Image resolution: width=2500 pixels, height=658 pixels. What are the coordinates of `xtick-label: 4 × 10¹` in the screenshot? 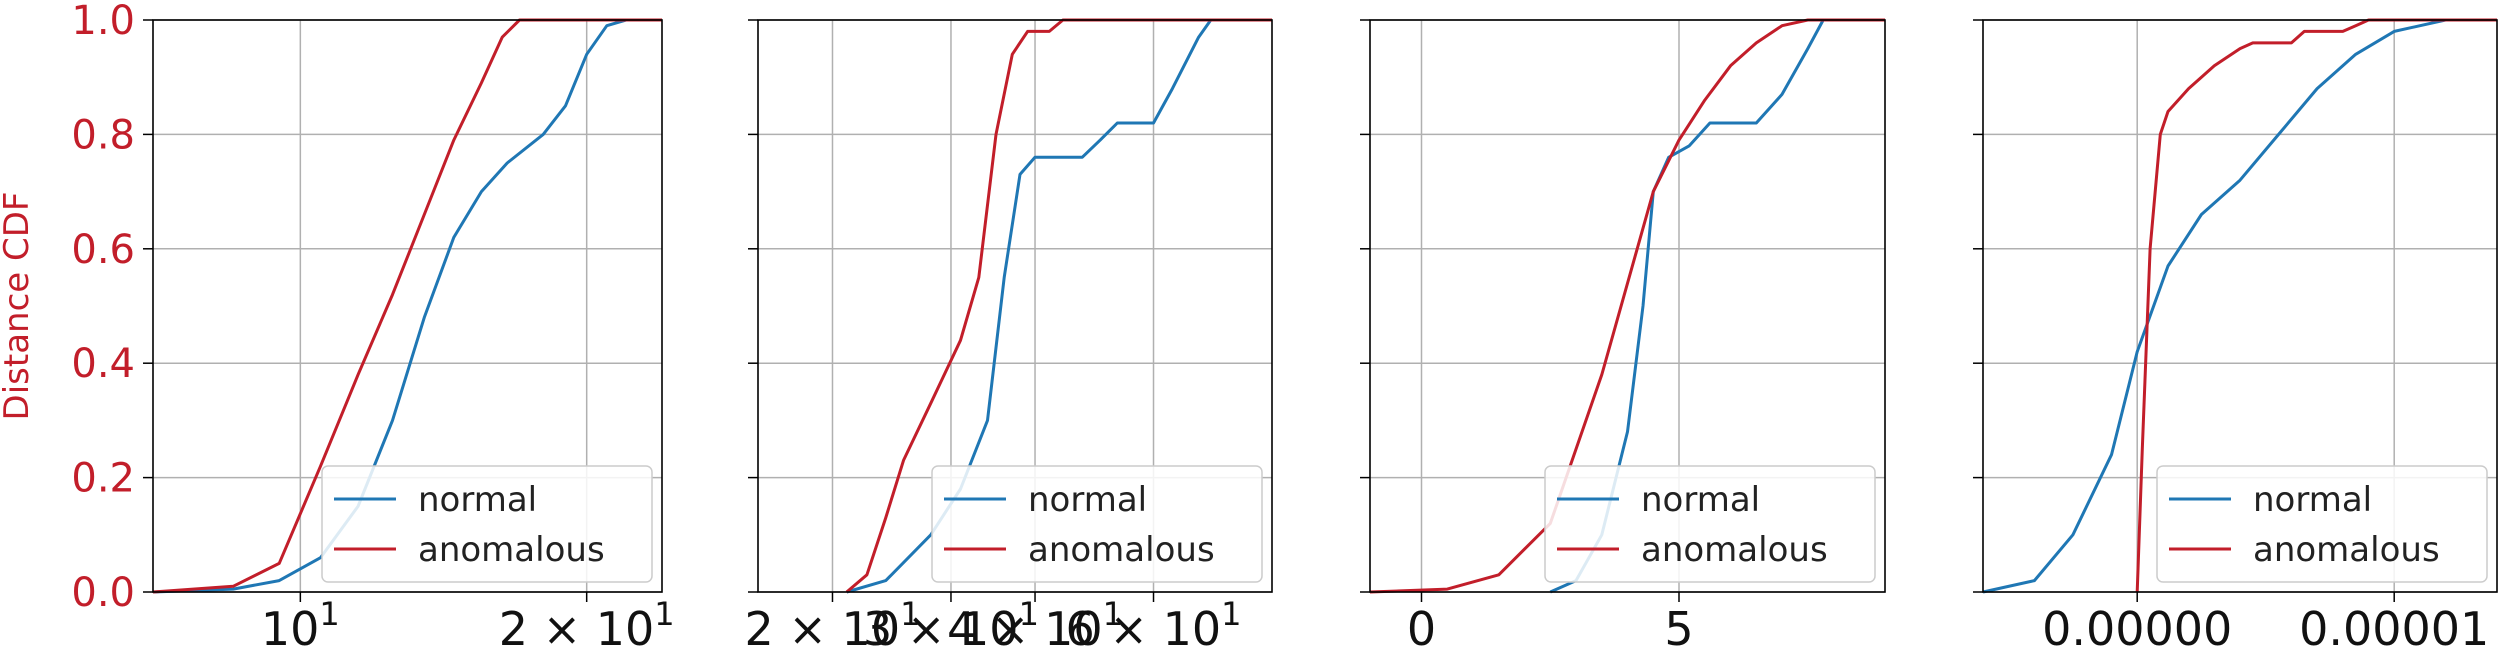 It's located at (1035, 625).